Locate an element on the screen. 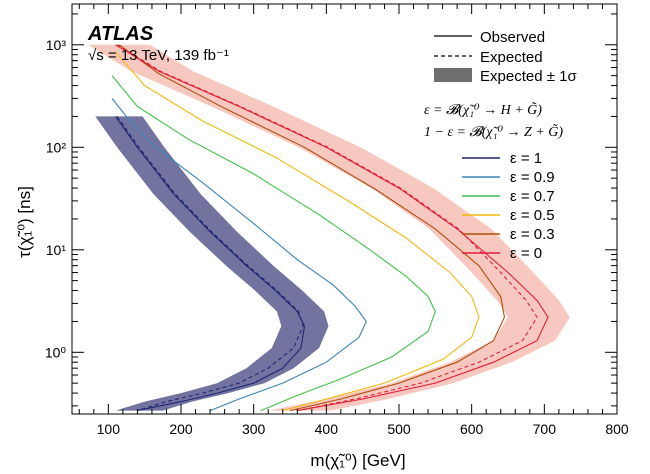  legend-band-swatch is located at coordinates (453, 75).